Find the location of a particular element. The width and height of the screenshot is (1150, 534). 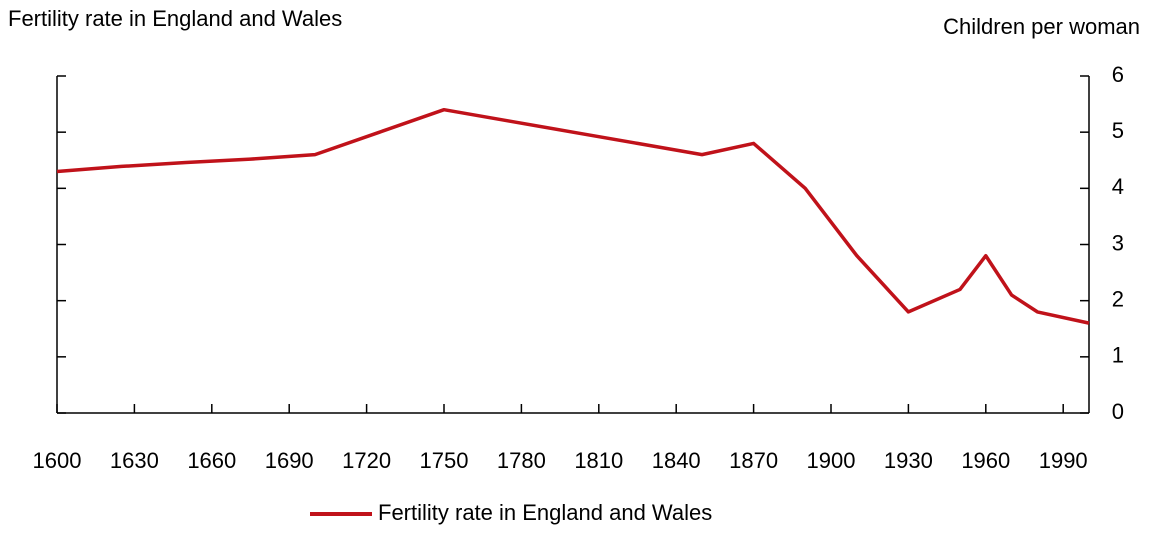

chart-title: Fertility rate in England and Wales is located at coordinates (175, 18).